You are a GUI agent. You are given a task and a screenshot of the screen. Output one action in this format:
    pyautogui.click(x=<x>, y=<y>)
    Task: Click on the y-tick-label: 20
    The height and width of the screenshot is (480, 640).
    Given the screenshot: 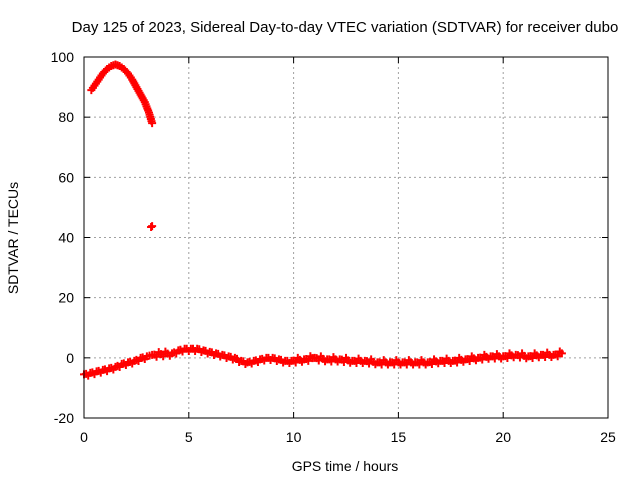 What is the action you would take?
    pyautogui.click(x=66, y=298)
    